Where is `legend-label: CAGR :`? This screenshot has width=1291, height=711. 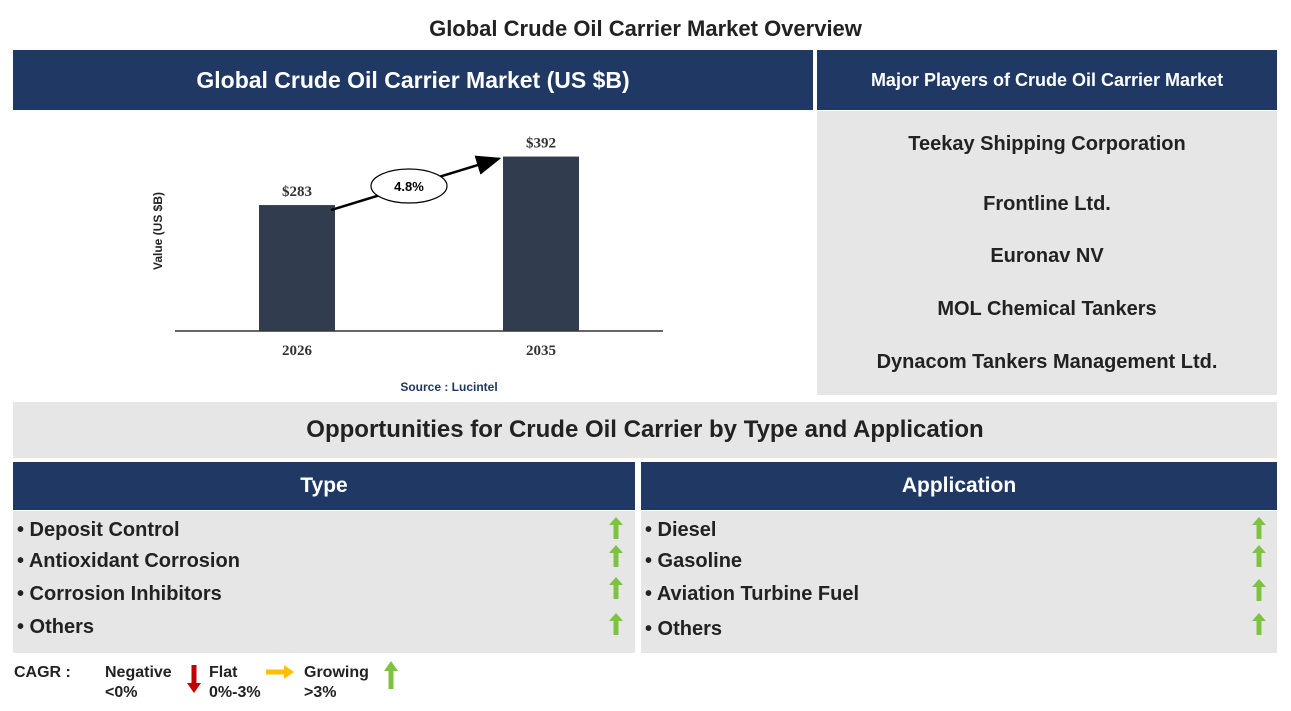
legend-label: CAGR : is located at coordinates (42, 672).